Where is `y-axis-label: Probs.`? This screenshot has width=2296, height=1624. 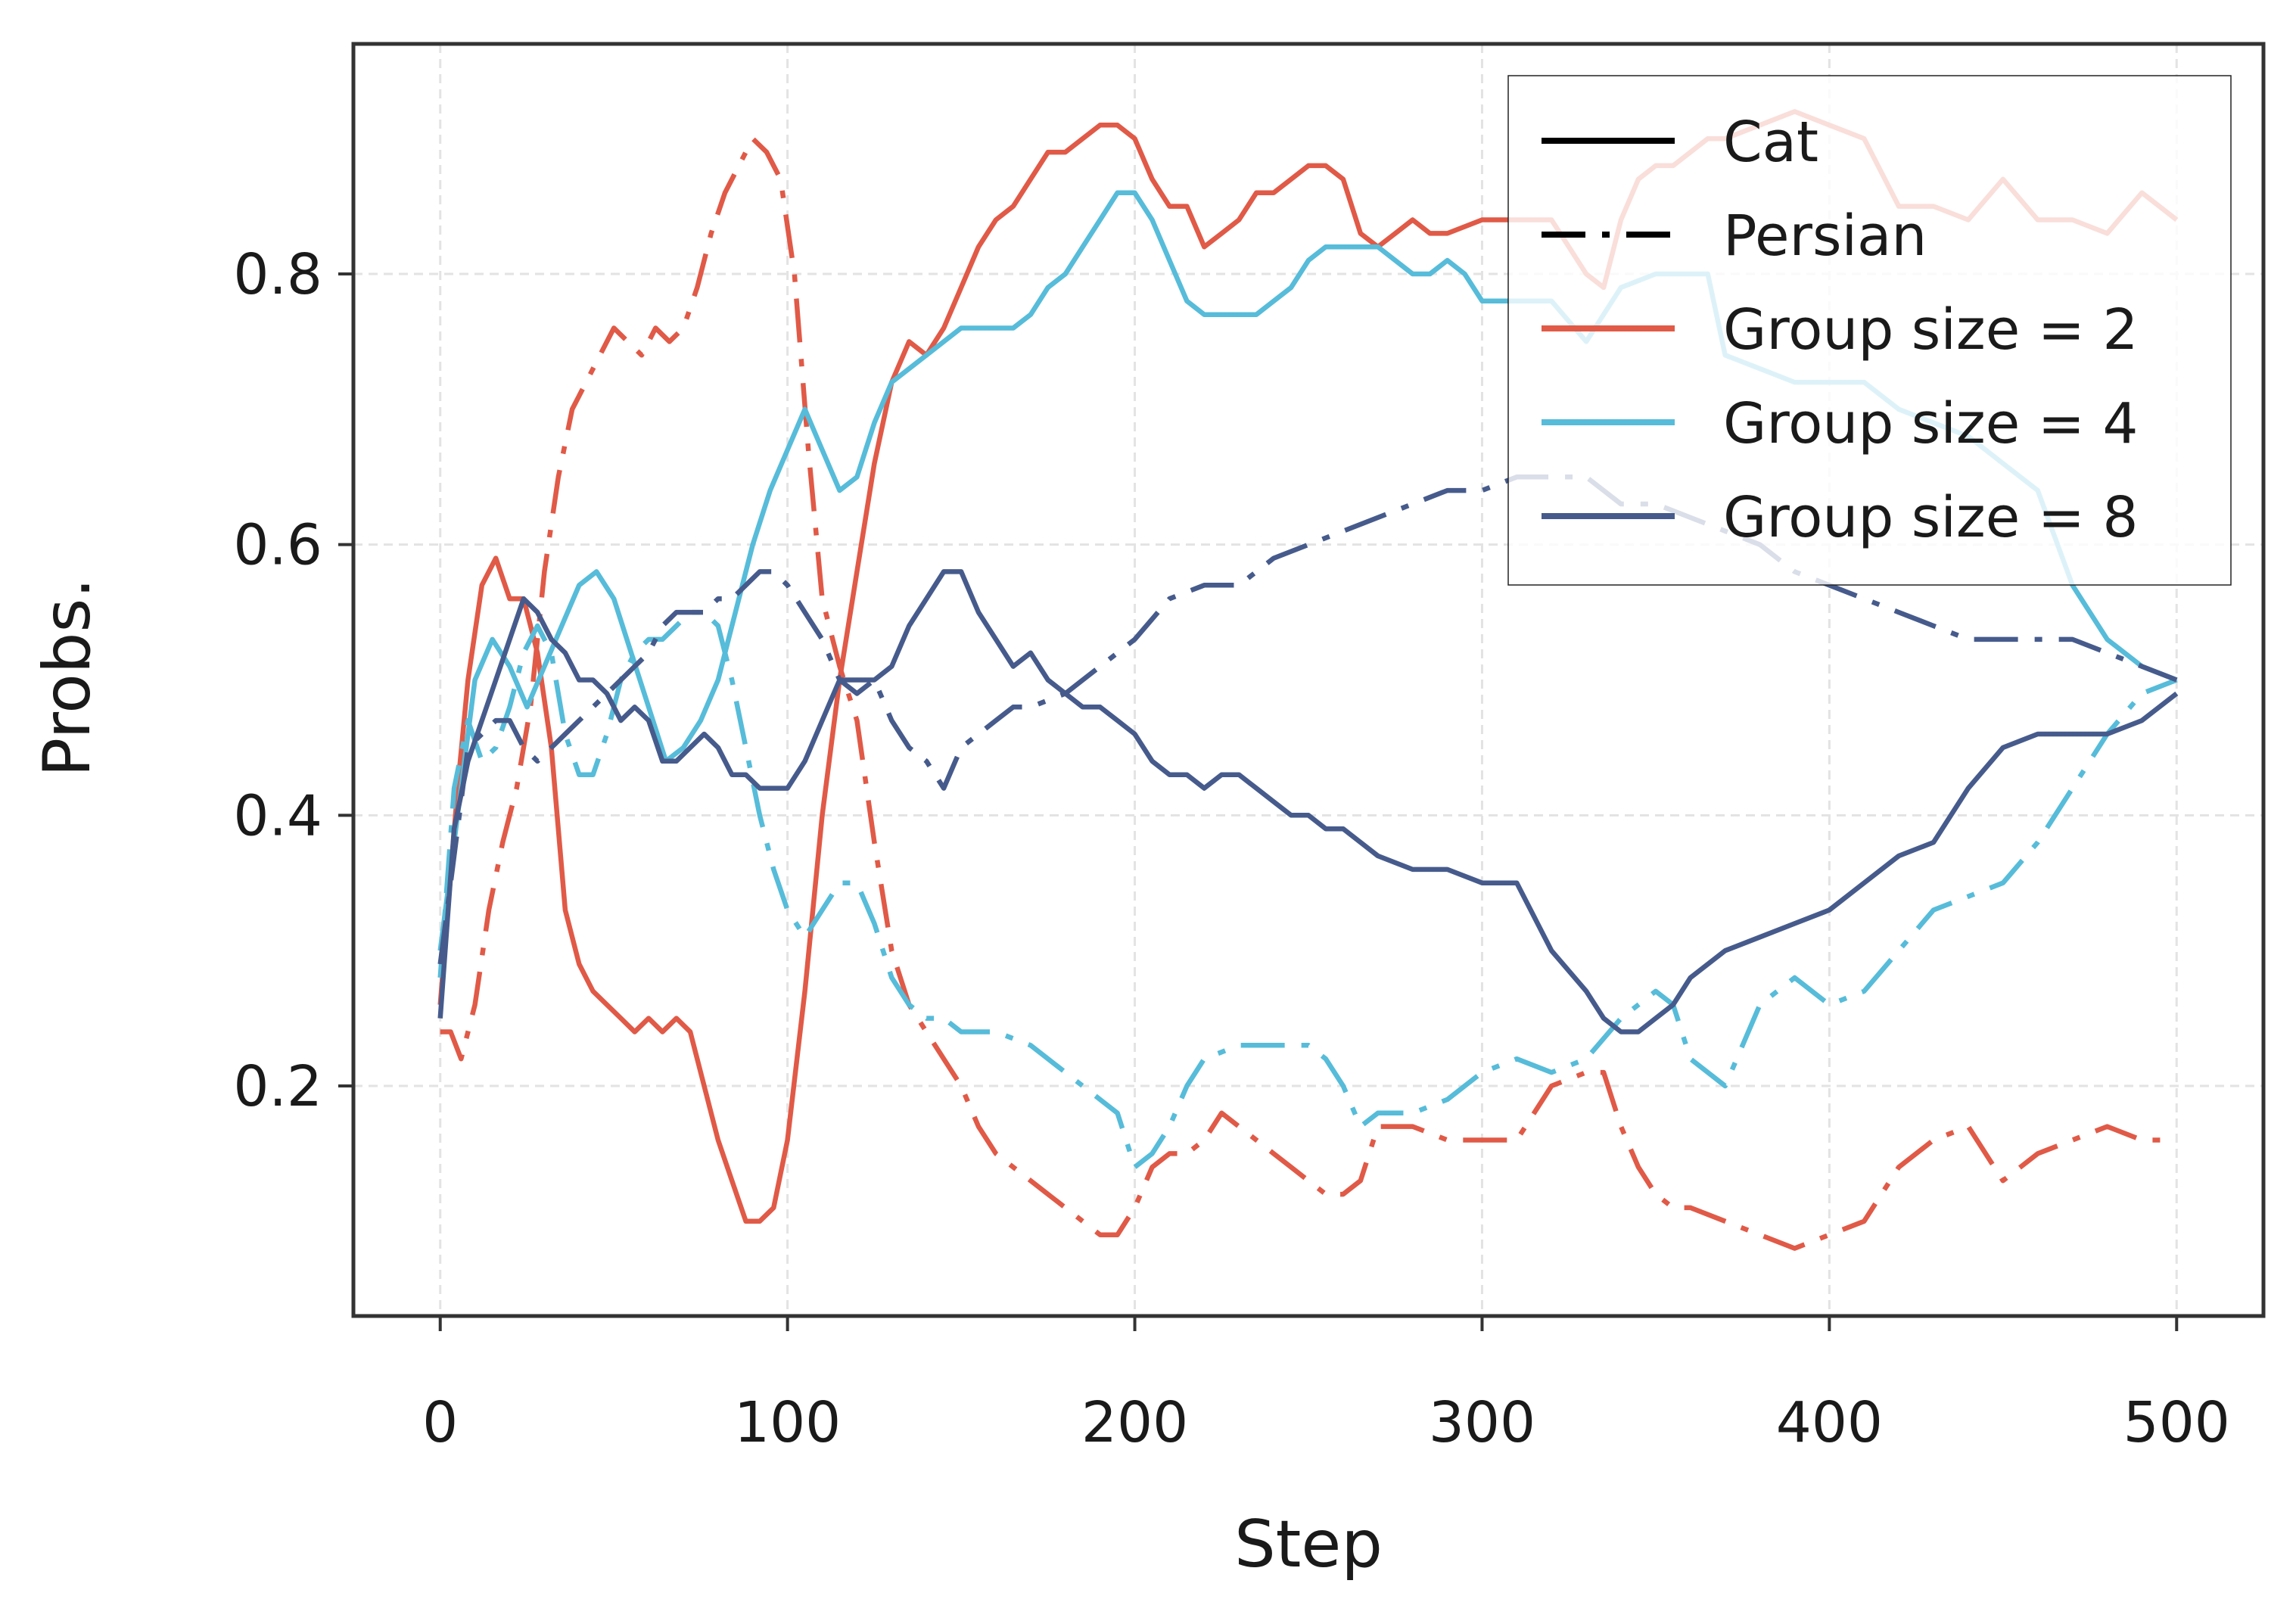
y-axis-label: Probs. is located at coordinates (67, 676).